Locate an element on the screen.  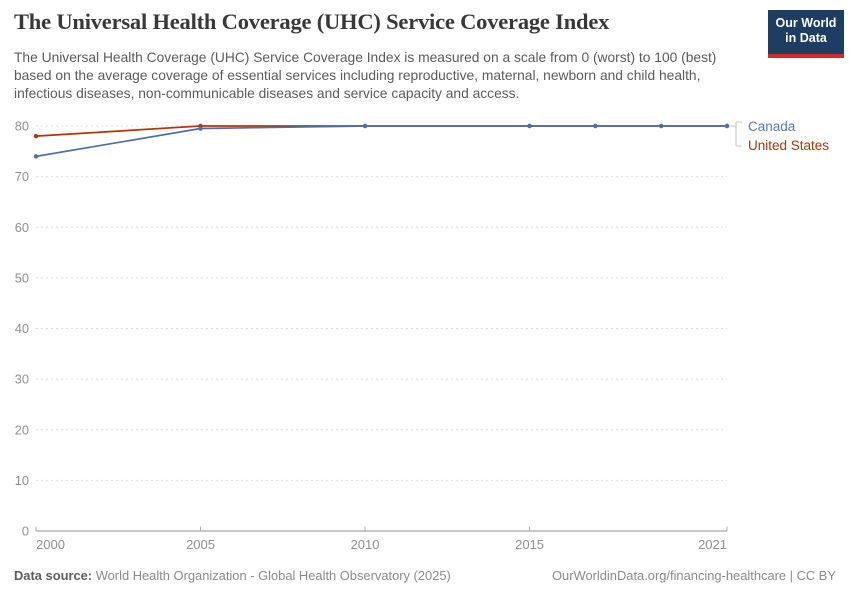
owid-logo-line2: in Data is located at coordinates (806, 38).